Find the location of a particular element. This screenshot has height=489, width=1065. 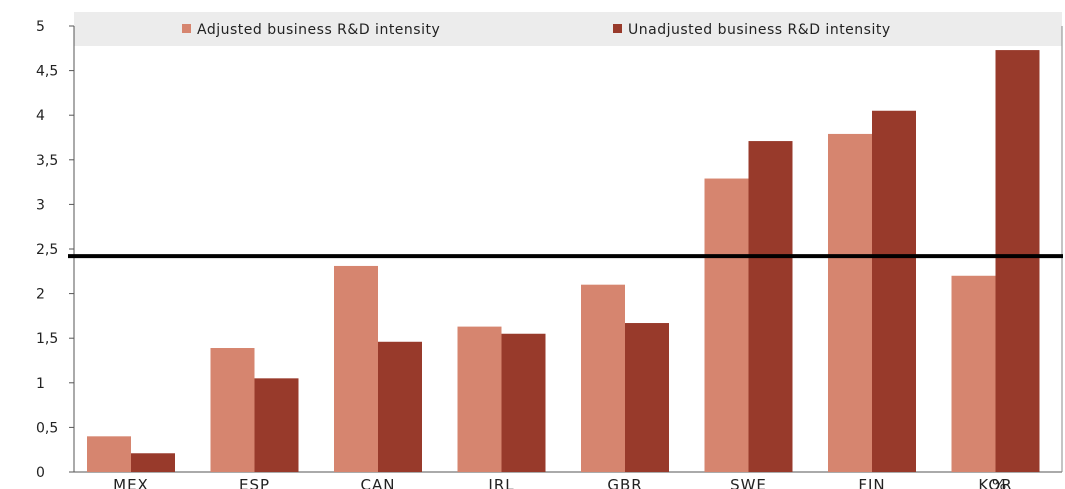

bar-unadjusted-gbr is located at coordinates (647, 397).